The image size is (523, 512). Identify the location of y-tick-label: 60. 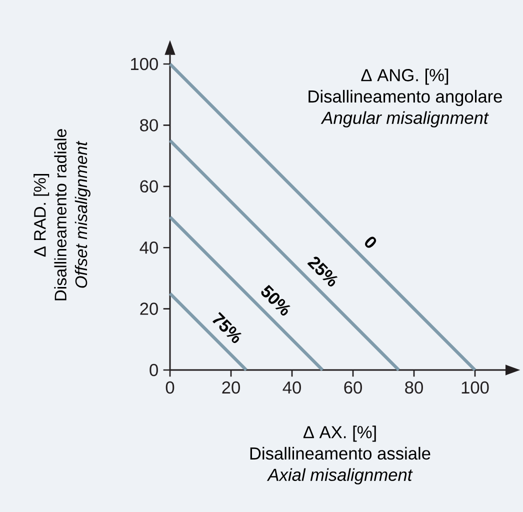
(149, 186).